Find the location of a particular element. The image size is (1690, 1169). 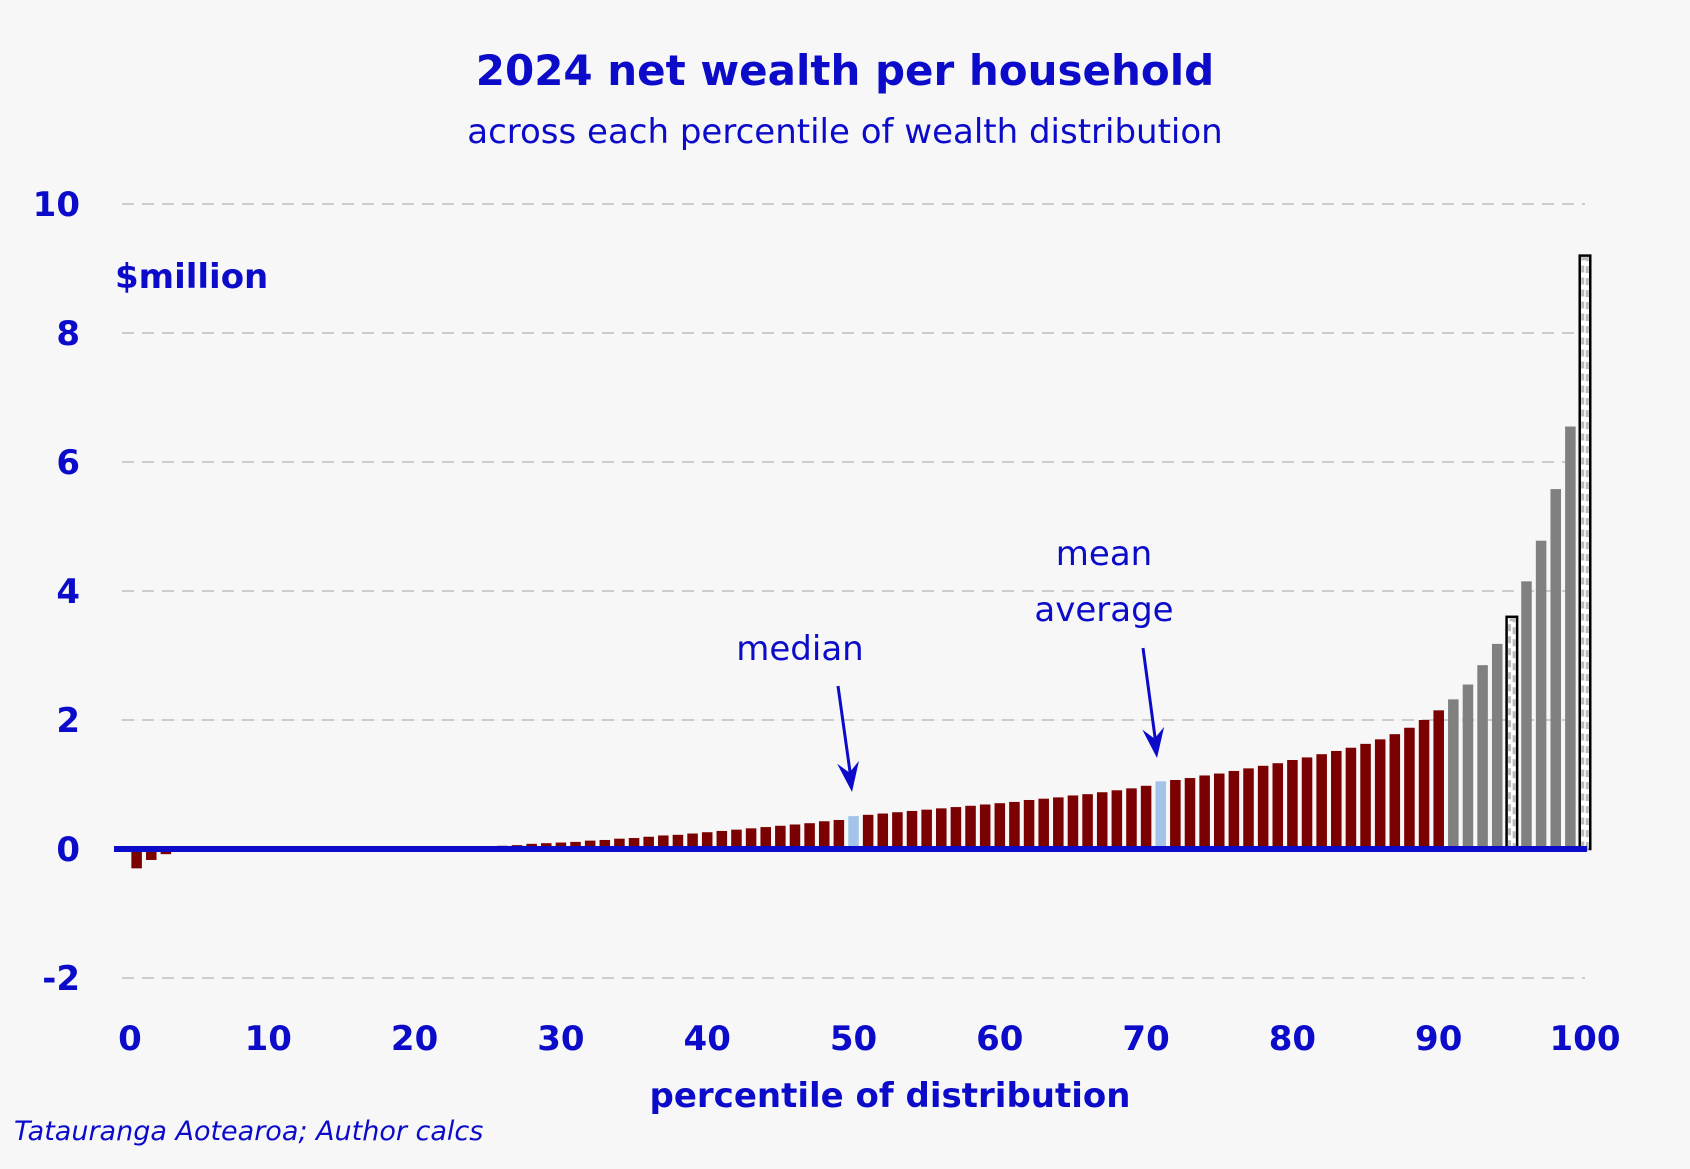

x-tick-label: 80 is located at coordinates (1292, 1039).